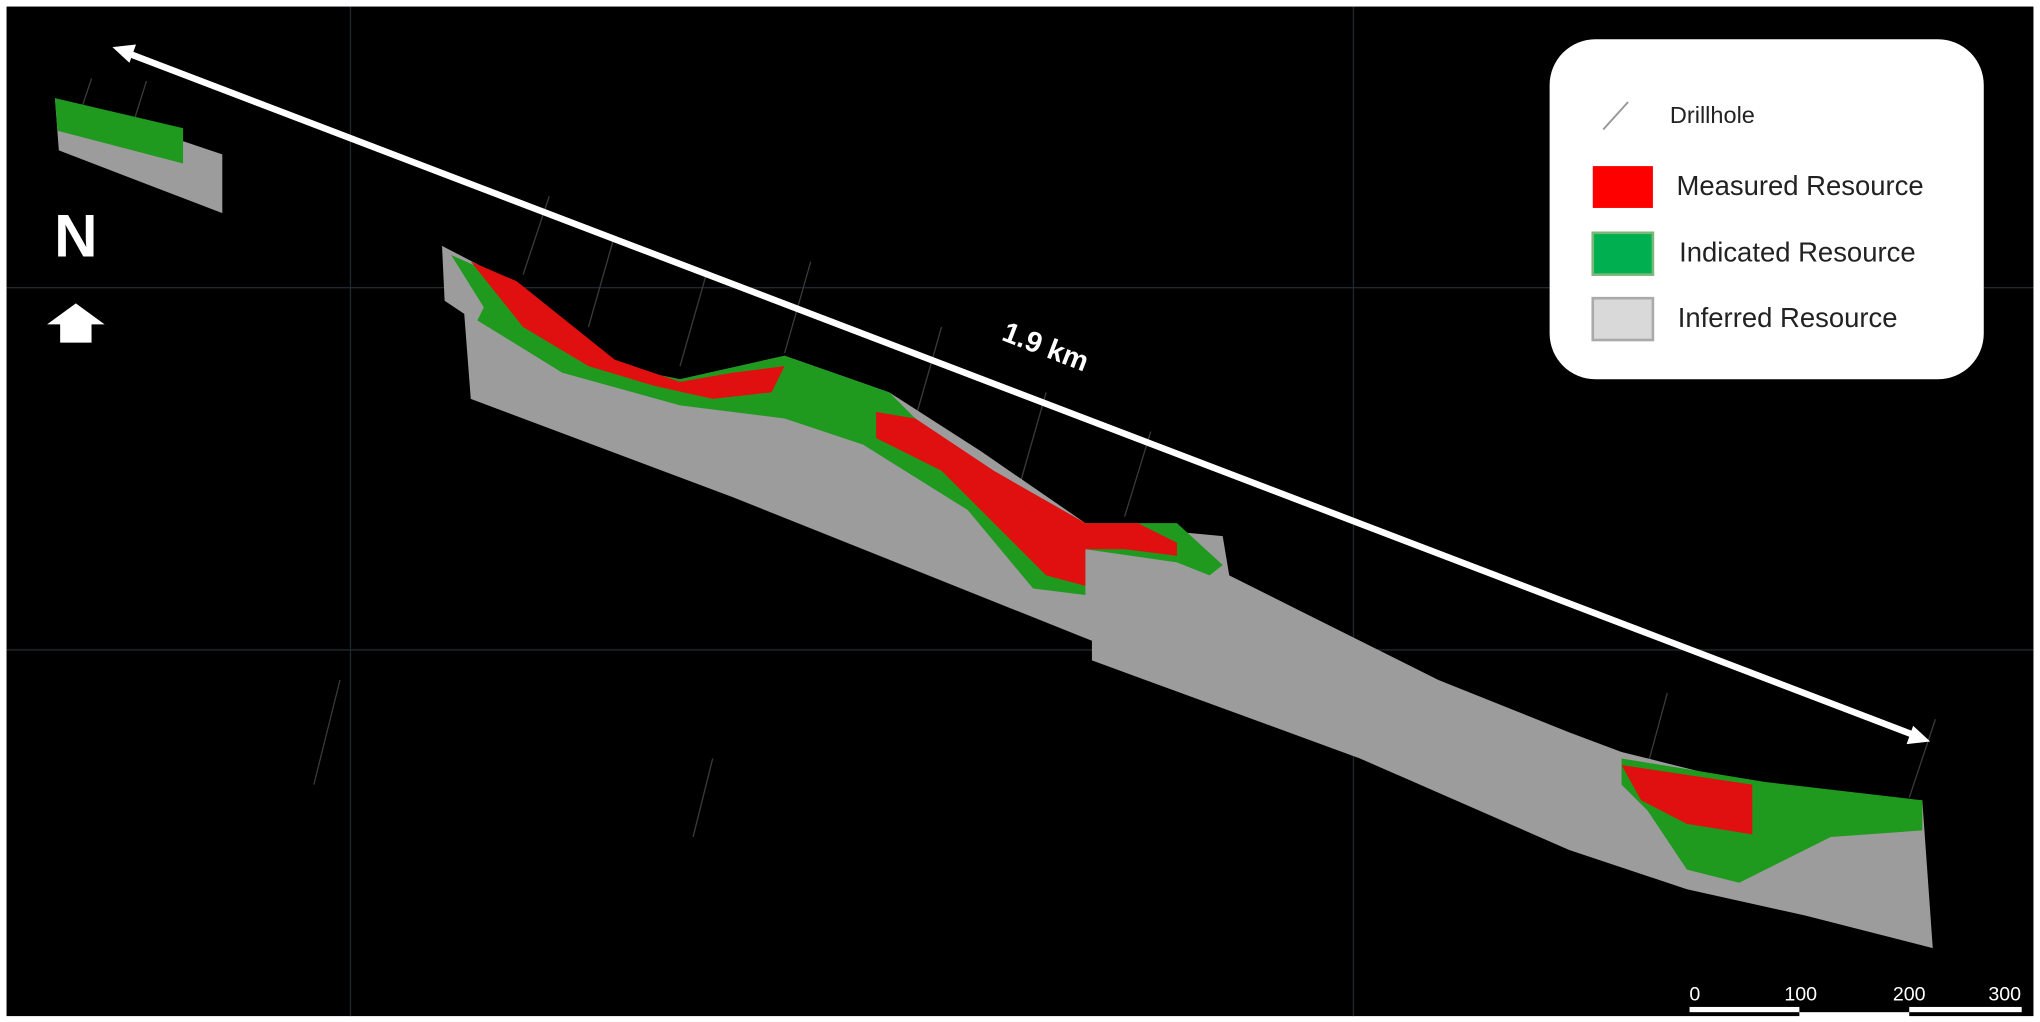 The width and height of the screenshot is (2040, 1022). What do you see at coordinates (119, 131) in the screenshot?
I see `indicated-zone` at bounding box center [119, 131].